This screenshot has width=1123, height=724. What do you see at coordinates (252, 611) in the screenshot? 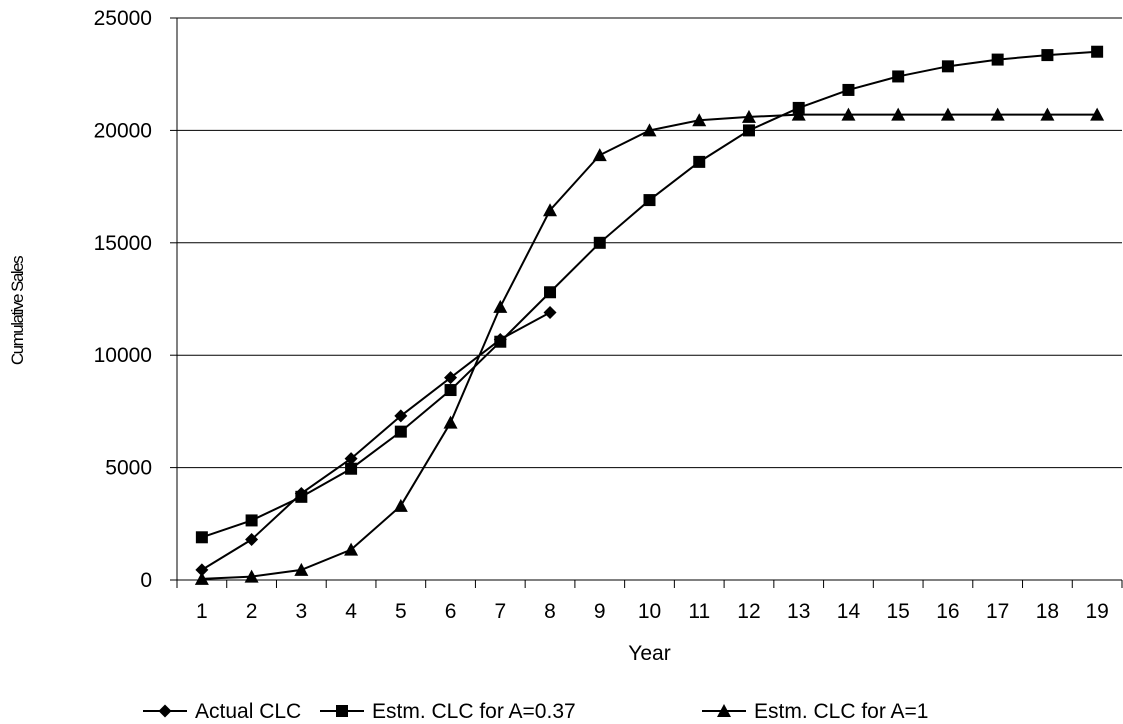
I see `x-tick-label: 2` at bounding box center [252, 611].